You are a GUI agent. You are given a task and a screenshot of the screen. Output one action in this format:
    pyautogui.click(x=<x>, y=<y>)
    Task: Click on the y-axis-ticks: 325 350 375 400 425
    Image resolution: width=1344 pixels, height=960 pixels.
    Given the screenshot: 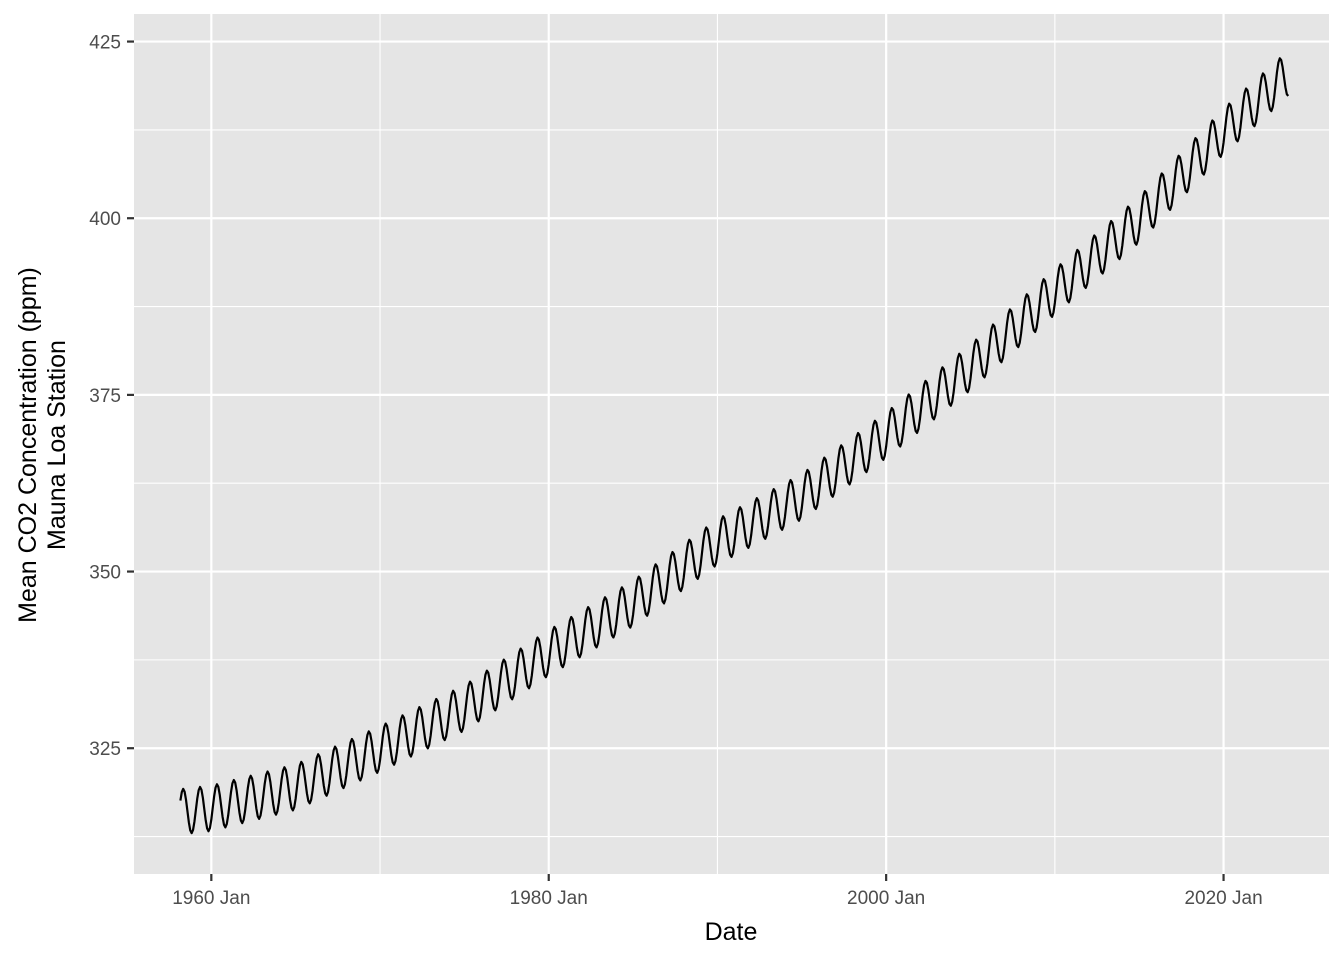 What is the action you would take?
    pyautogui.click(x=111, y=396)
    